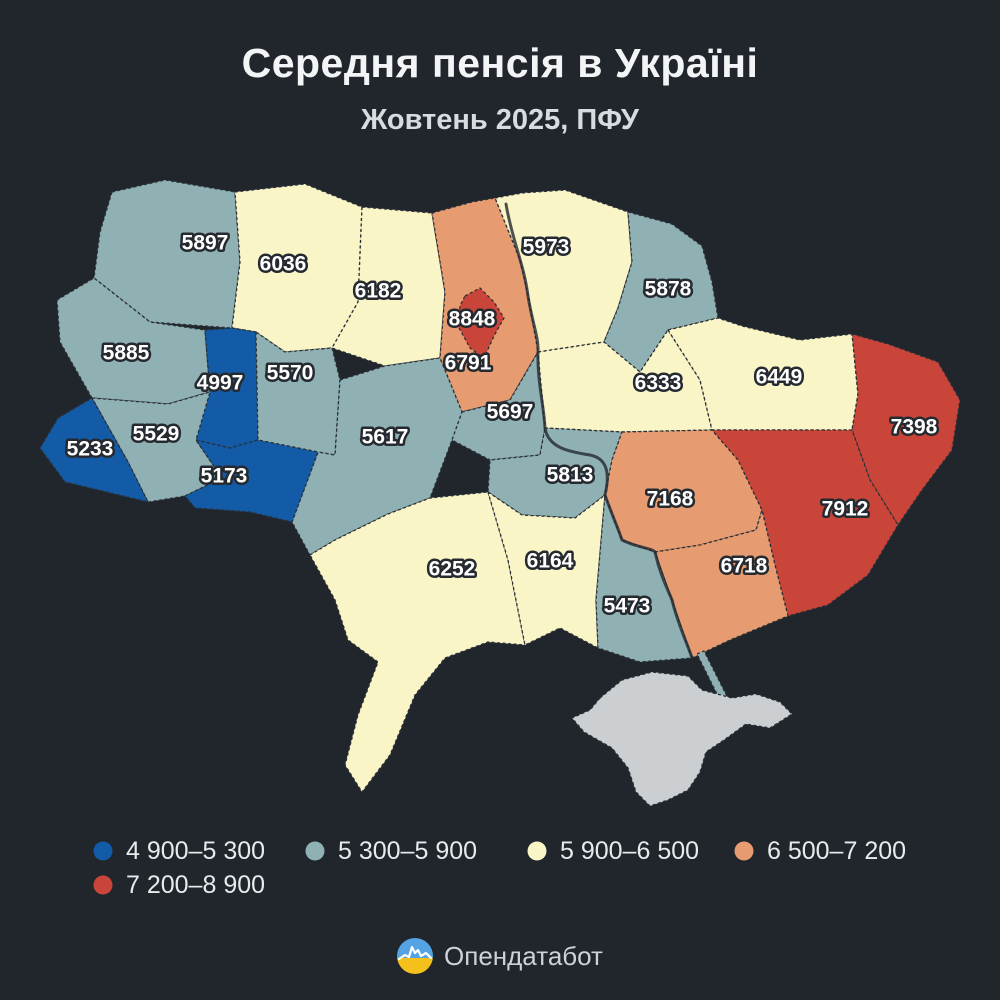 The image size is (1000, 1000). What do you see at coordinates (670, 499) in the screenshot?
I see `region-label-dnipropetrovsk: 7168` at bounding box center [670, 499].